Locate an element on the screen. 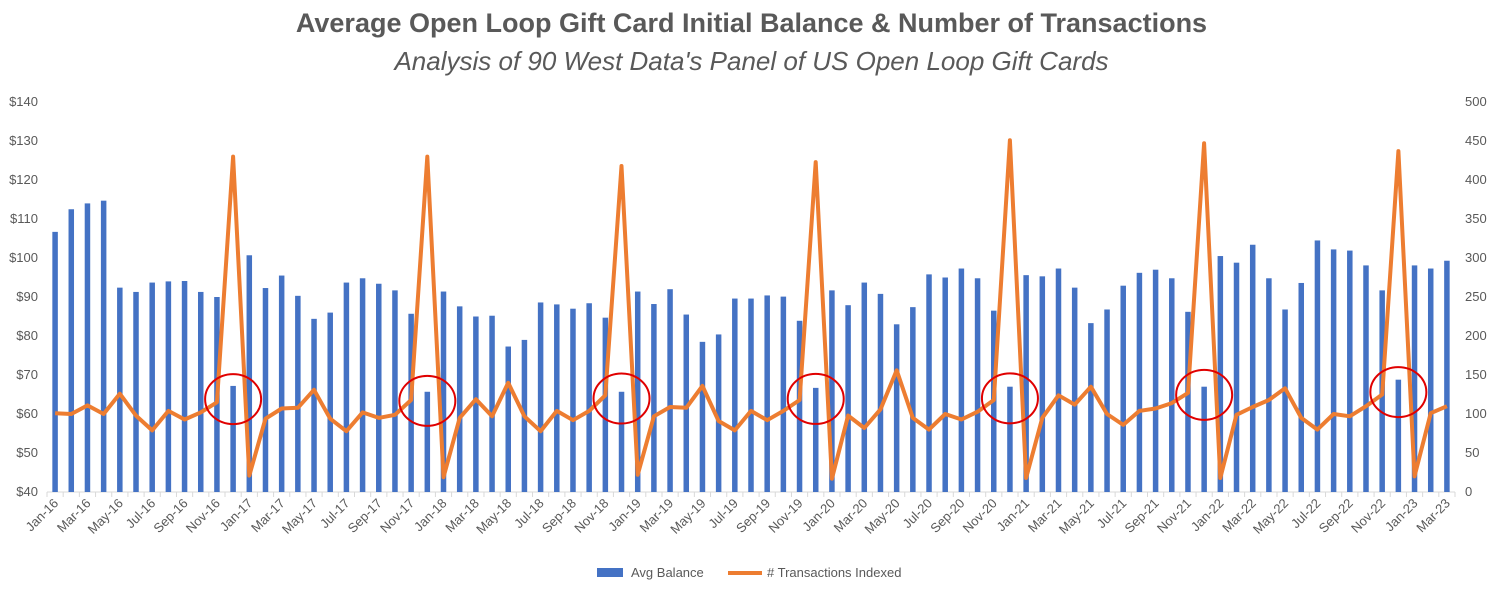 The image size is (1503, 590). y-left-tick-label: $90 is located at coordinates (27, 296).